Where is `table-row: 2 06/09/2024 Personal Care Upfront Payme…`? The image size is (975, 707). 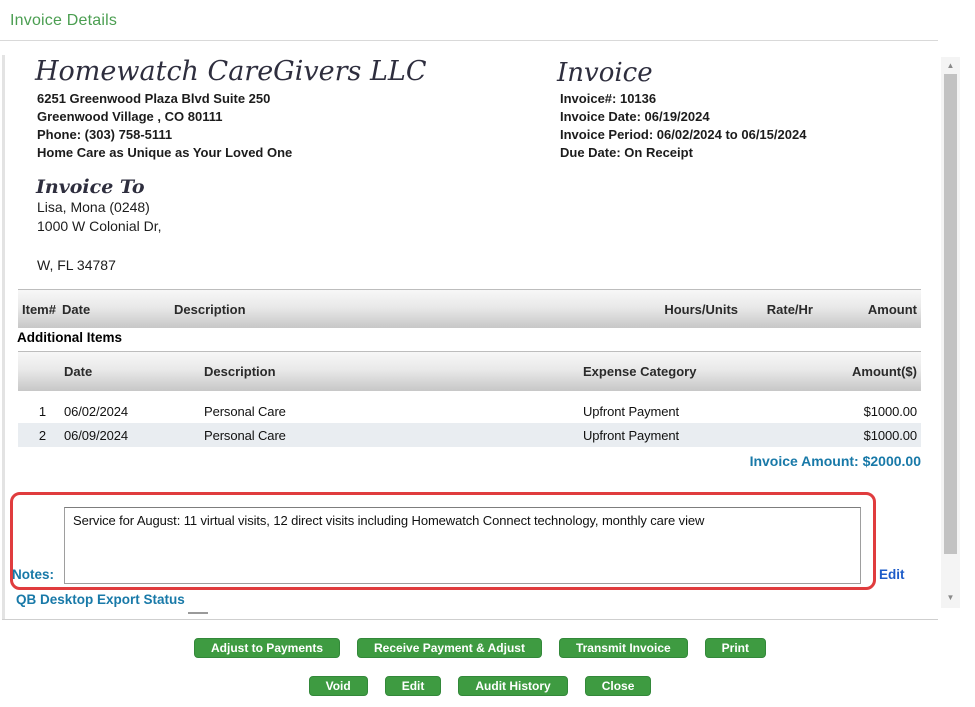 table-row: 2 06/09/2024 Personal Care Upfront Payme… is located at coordinates (469, 435).